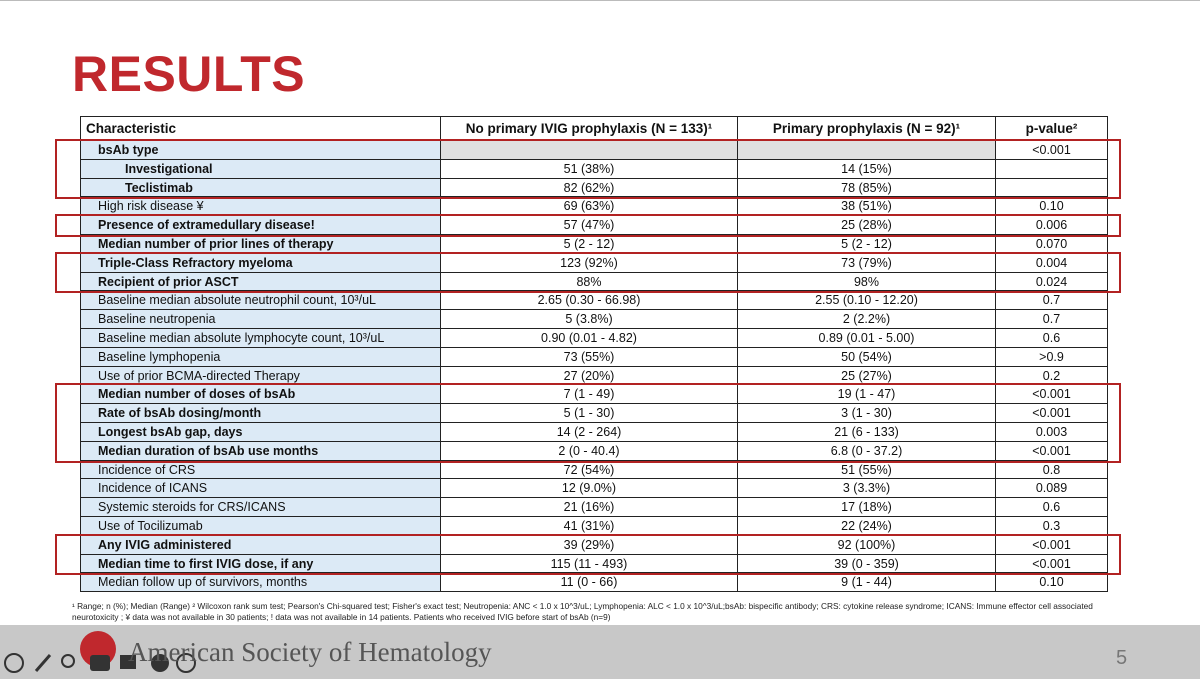 The width and height of the screenshot is (1200, 679). What do you see at coordinates (1052, 489) in the screenshot?
I see `table-cell: 0.089` at bounding box center [1052, 489].